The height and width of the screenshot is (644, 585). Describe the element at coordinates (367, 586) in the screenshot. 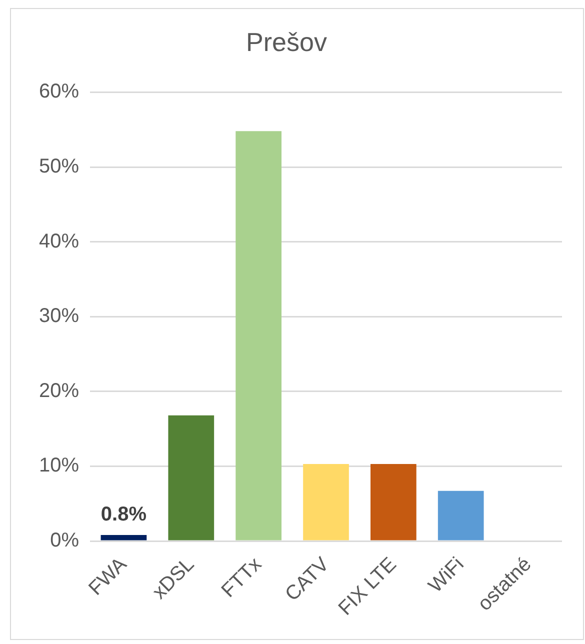

I see `x-tick-label: FIX LTE` at that location.